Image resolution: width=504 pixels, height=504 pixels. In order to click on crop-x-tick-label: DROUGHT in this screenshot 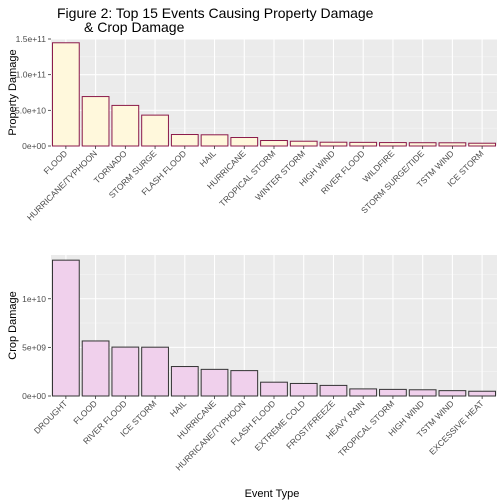, I will do `click(50, 416)`.